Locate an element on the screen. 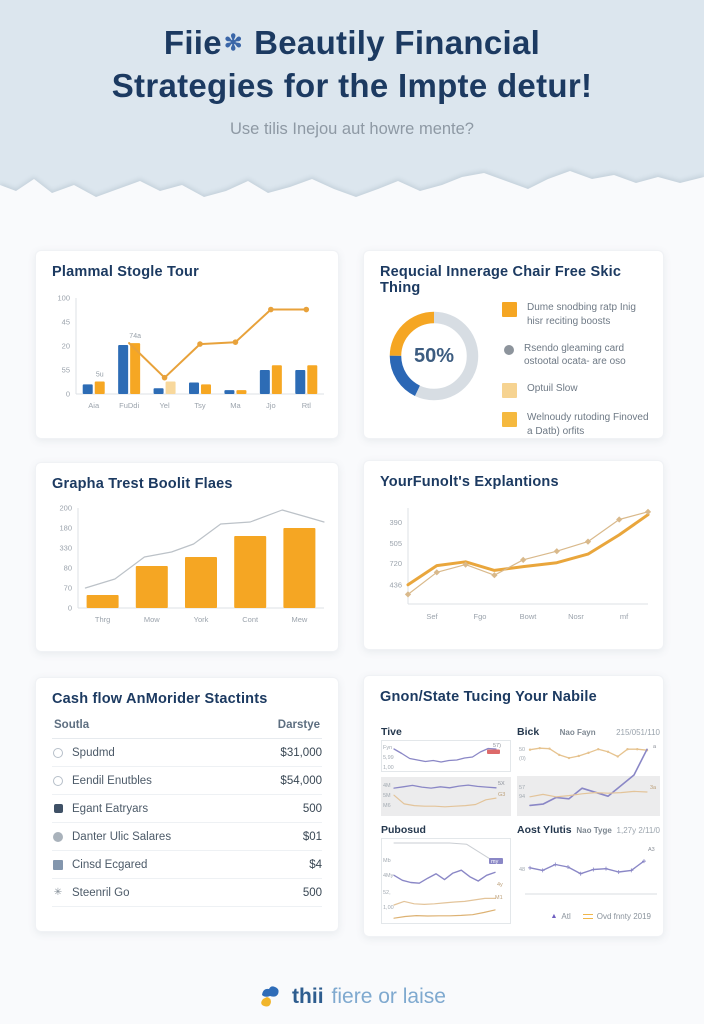  donut-chart: 50% is located at coordinates (434, 356).